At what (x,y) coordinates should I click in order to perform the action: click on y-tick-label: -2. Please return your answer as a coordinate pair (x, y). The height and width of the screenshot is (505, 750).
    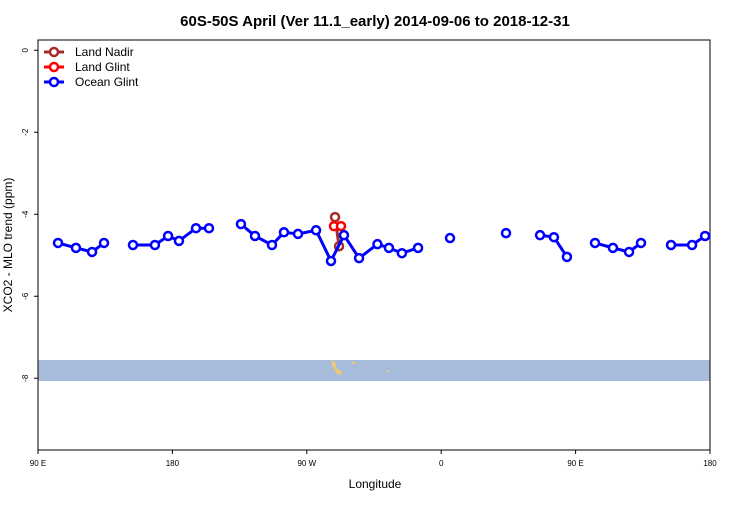
    Looking at the image, I should click on (25, 132).